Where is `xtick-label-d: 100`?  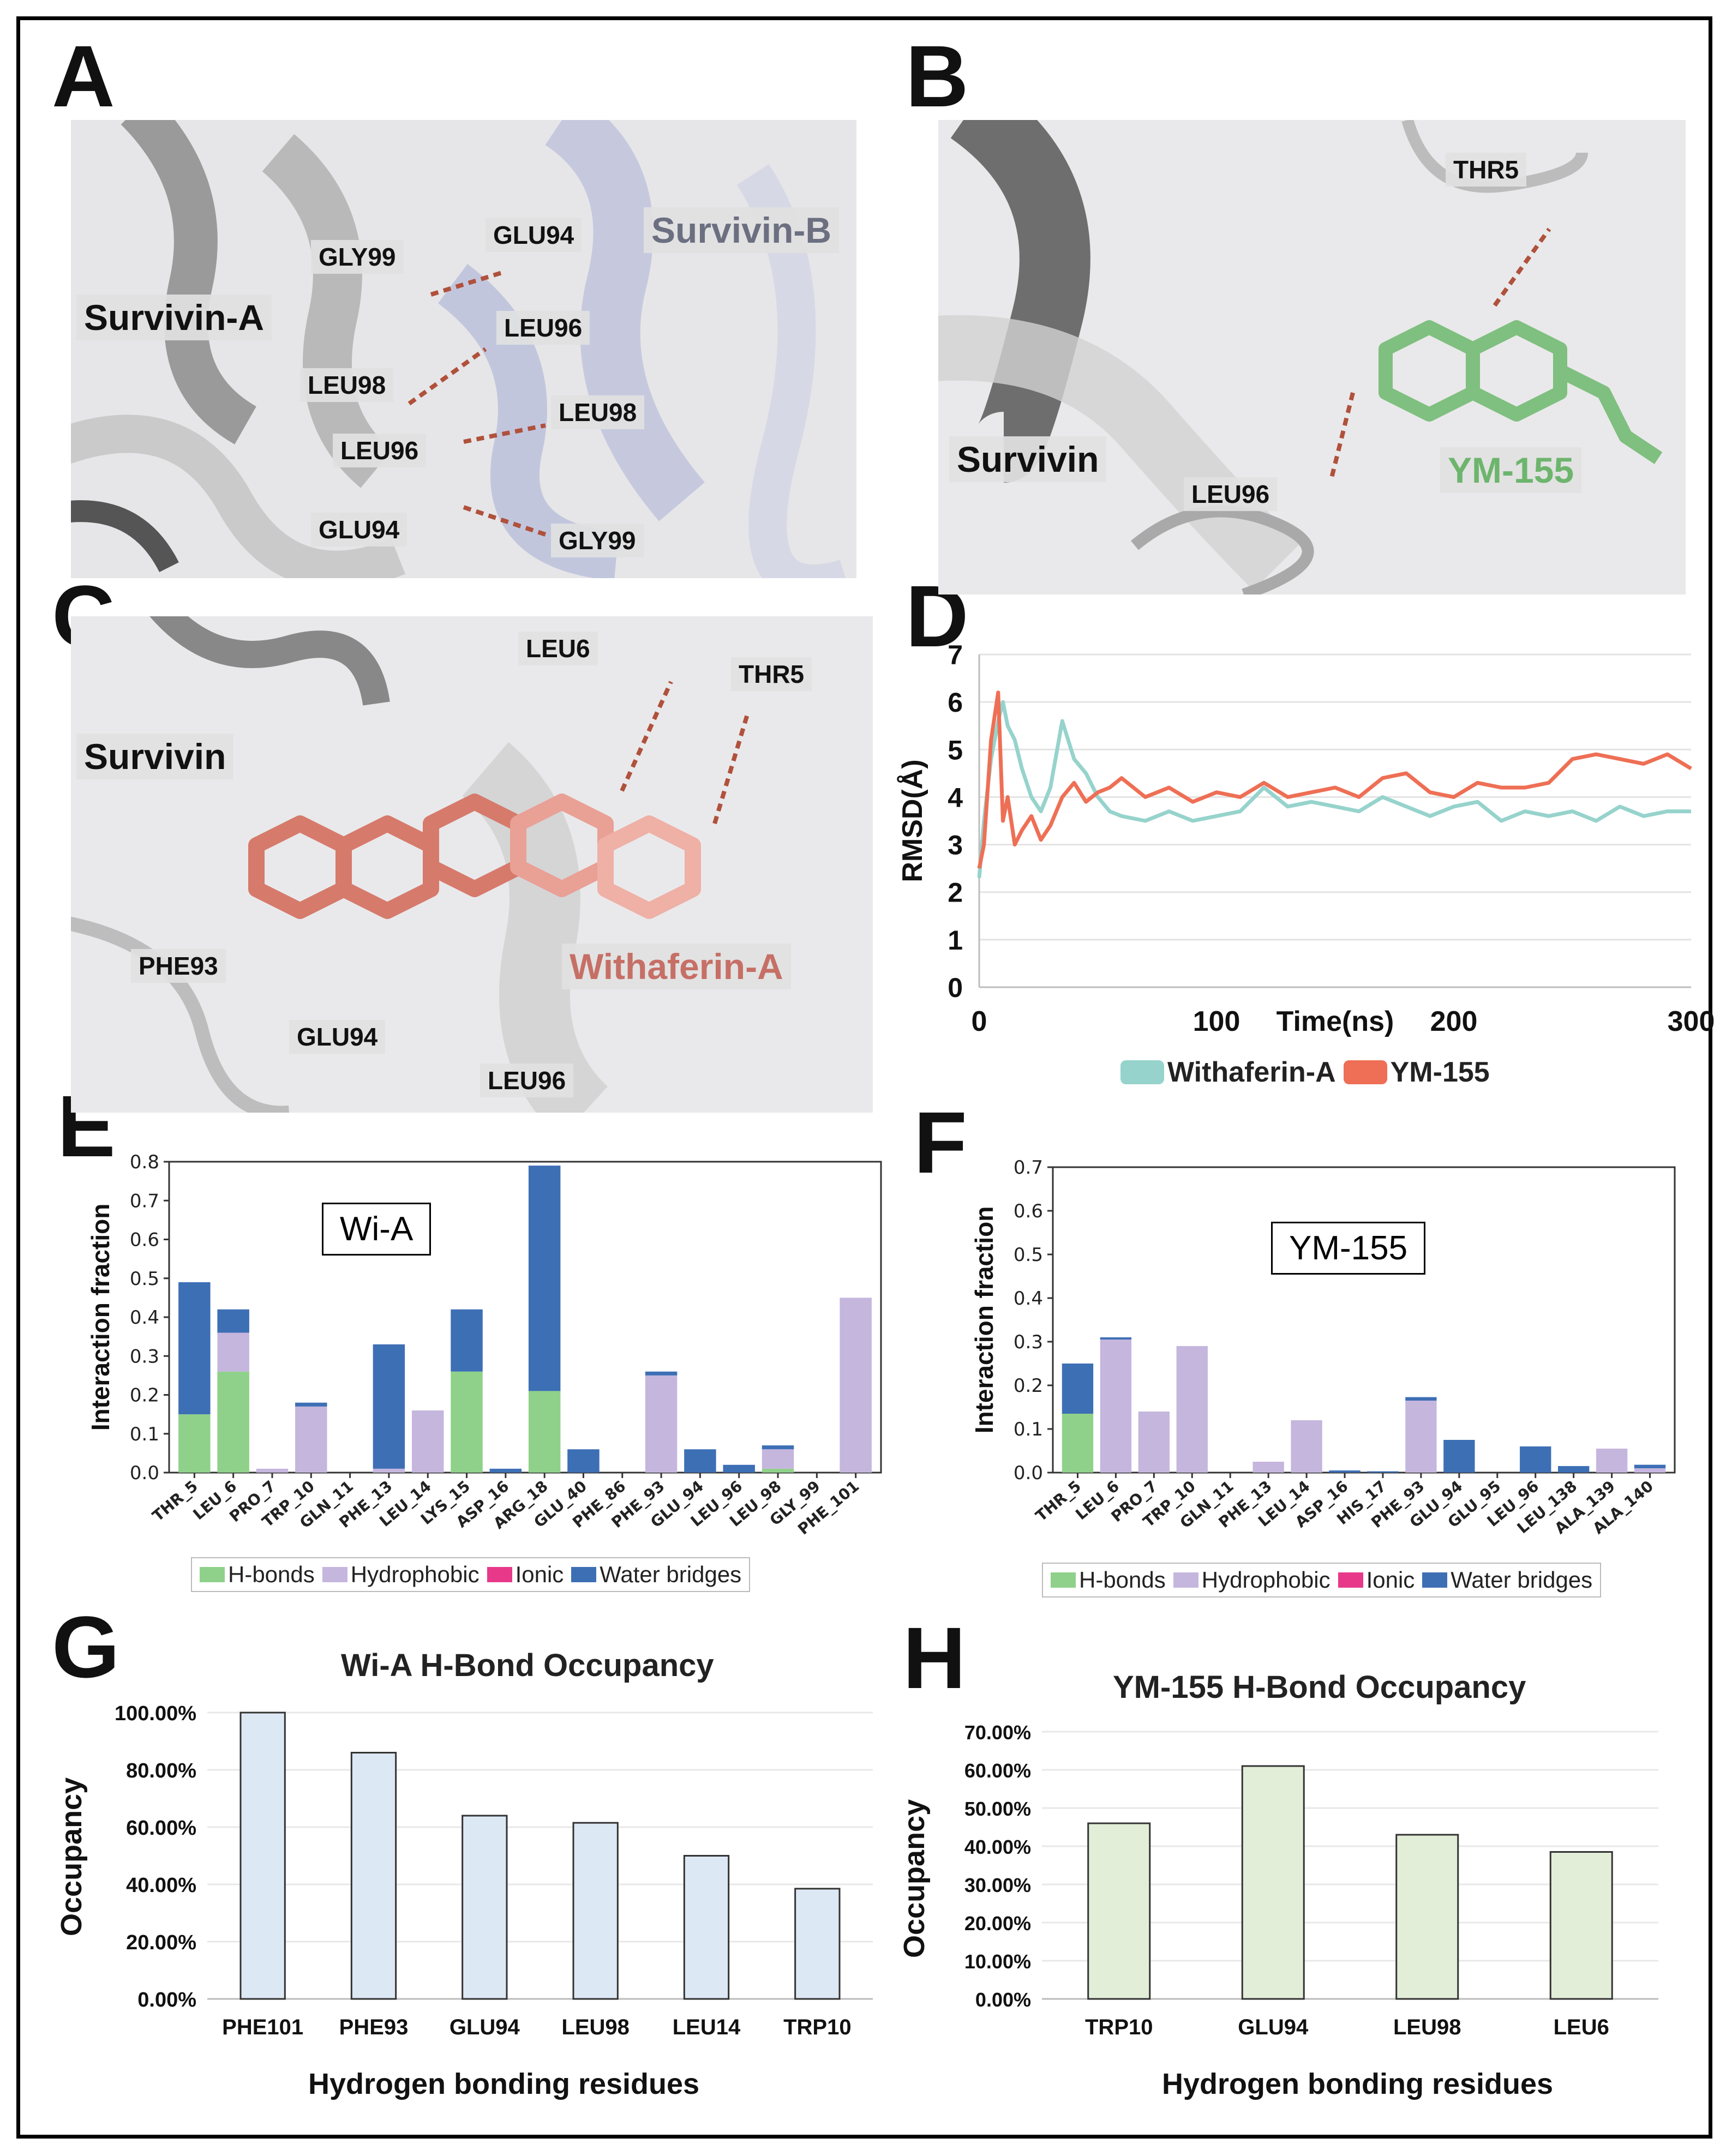 xtick-label-d: 100 is located at coordinates (1216, 1021).